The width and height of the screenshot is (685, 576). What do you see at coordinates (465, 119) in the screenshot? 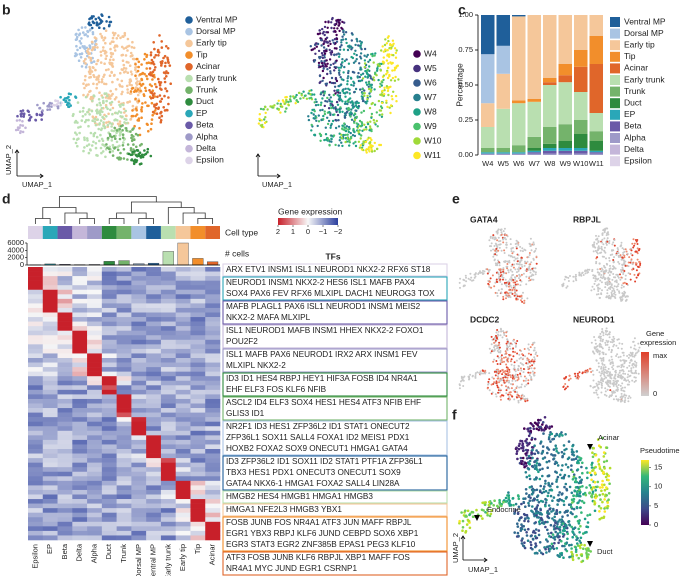
I see `y-tick-label: 0.25` at bounding box center [465, 119].